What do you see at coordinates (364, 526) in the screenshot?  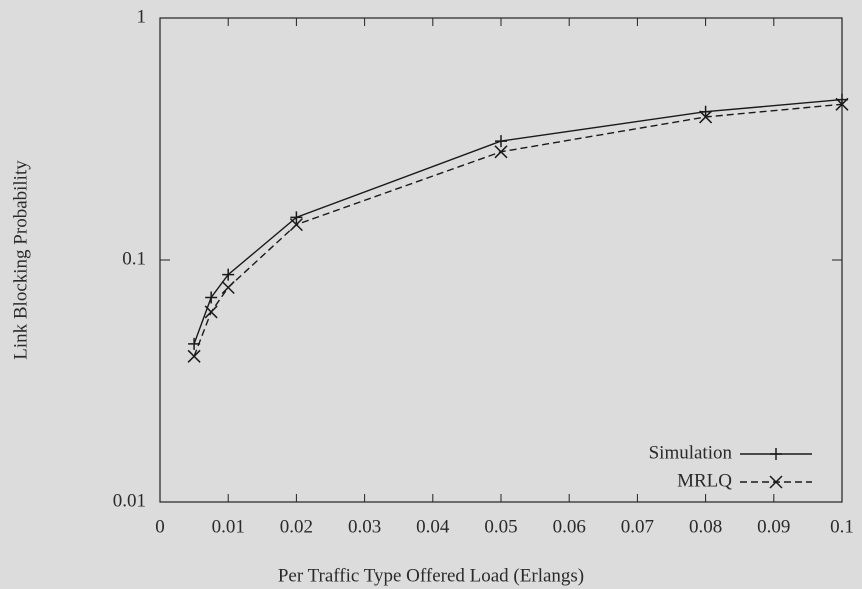 I see `x-tick-label: 0.03` at bounding box center [364, 526].